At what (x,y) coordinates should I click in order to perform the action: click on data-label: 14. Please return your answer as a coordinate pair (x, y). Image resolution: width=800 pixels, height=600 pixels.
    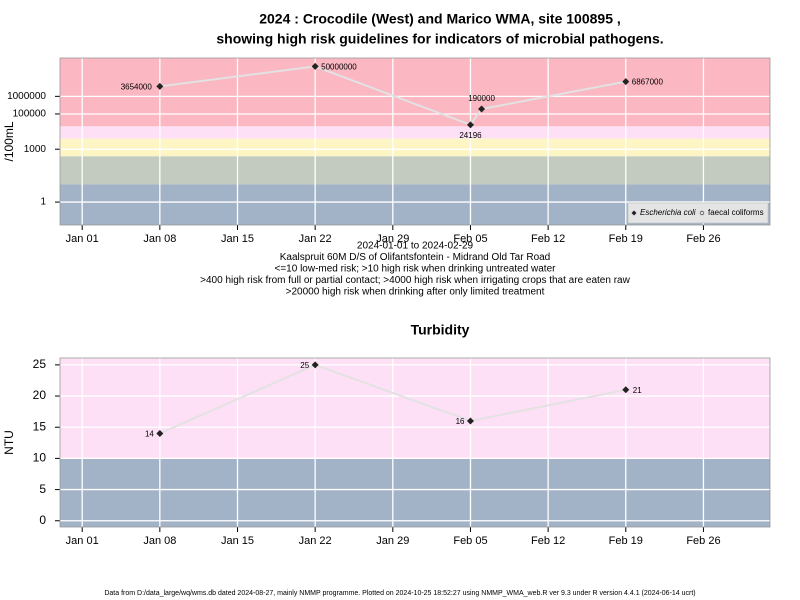
    Looking at the image, I should click on (149, 434).